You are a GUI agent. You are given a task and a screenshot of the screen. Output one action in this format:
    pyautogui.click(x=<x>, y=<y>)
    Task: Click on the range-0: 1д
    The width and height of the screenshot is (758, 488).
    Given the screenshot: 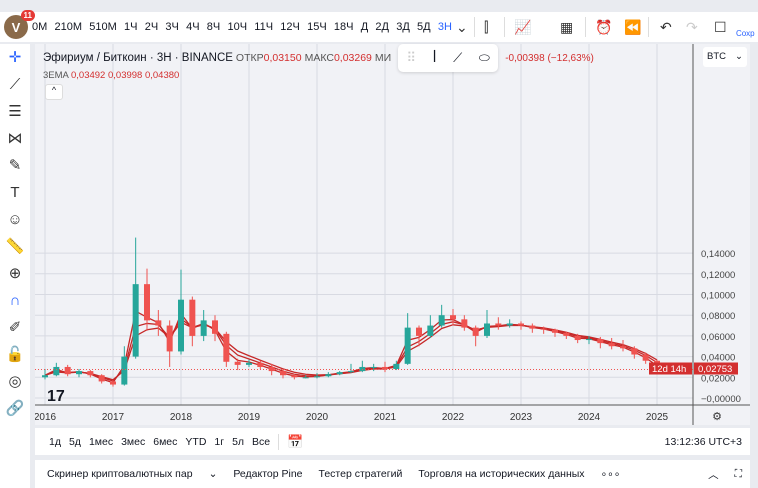 What is the action you would take?
    pyautogui.click(x=55, y=441)
    